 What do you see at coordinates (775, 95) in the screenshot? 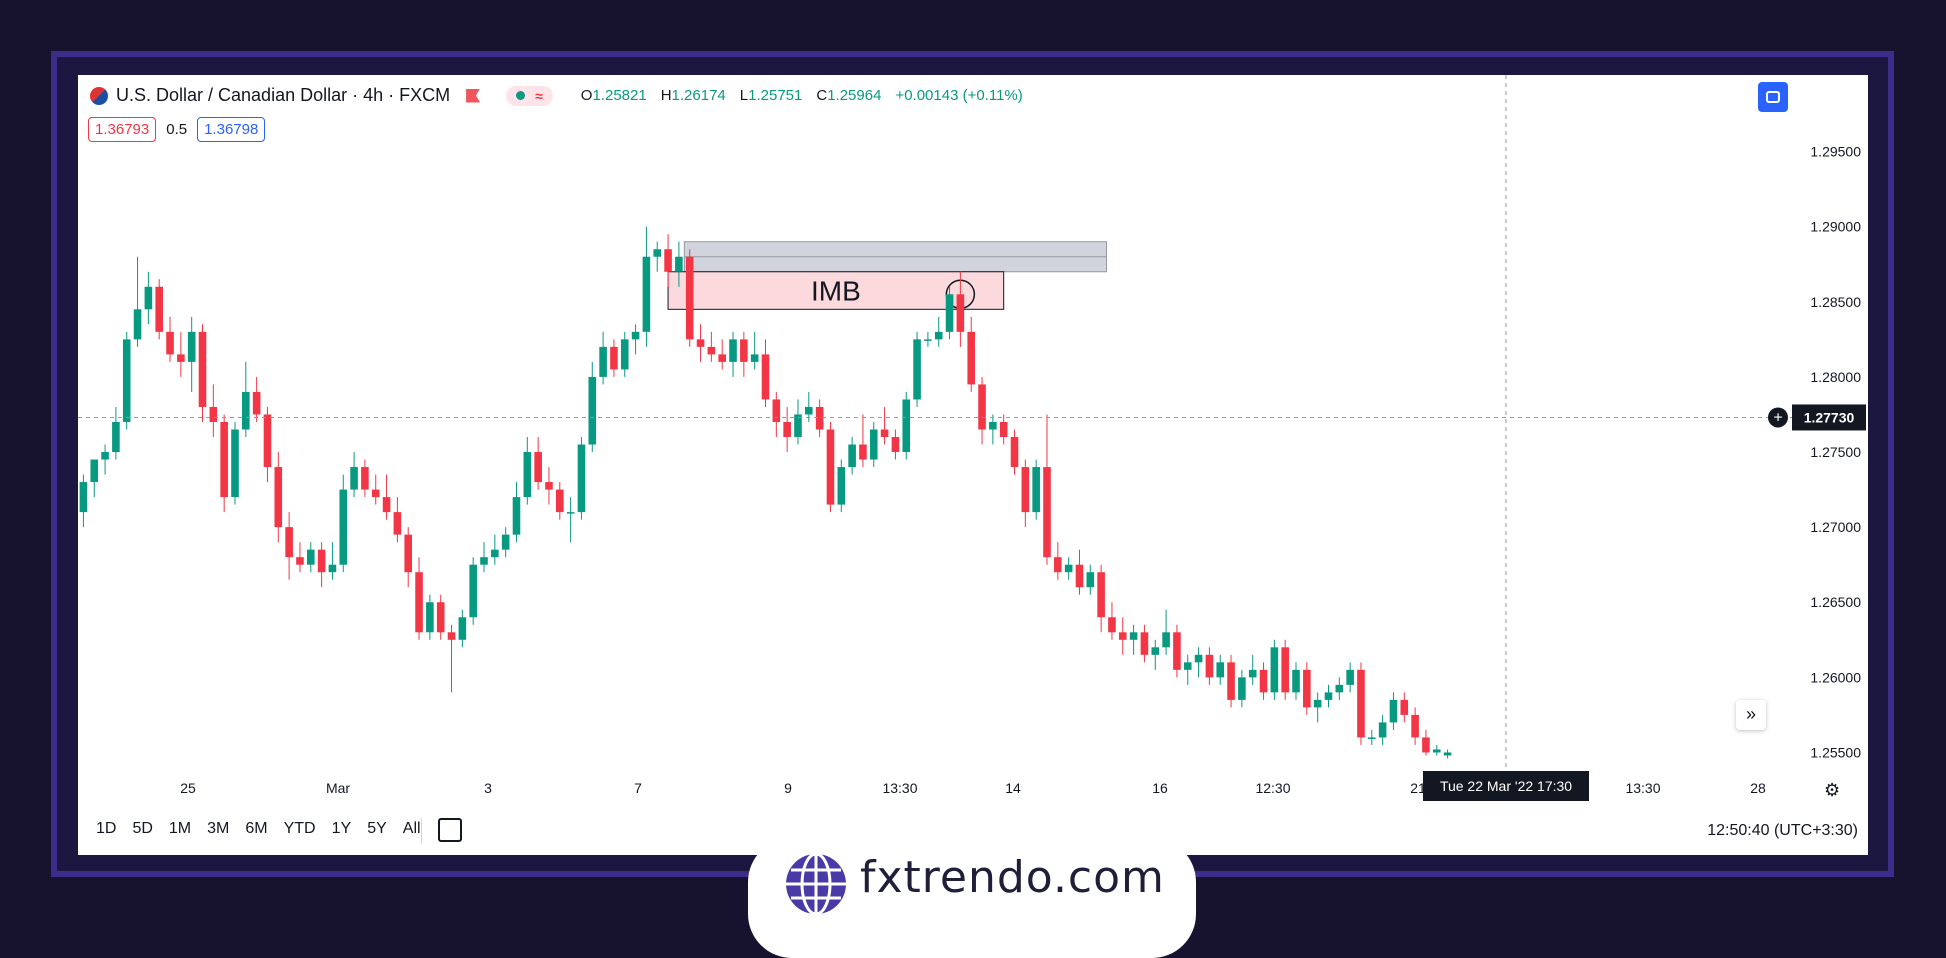
I see `low-value: 1.25751` at bounding box center [775, 95].